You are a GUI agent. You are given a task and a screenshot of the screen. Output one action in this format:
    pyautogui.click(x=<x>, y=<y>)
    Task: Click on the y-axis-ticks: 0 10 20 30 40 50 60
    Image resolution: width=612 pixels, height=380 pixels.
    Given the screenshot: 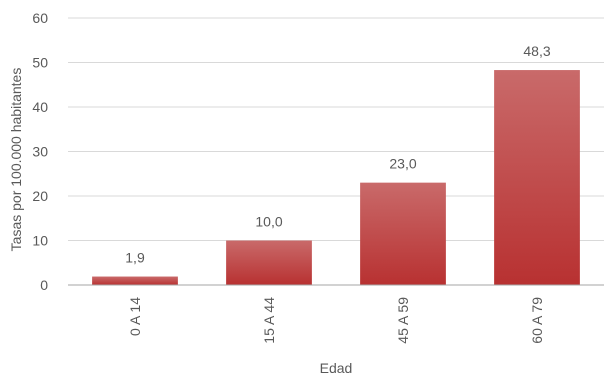 What is the action you would take?
    pyautogui.click(x=40, y=151)
    